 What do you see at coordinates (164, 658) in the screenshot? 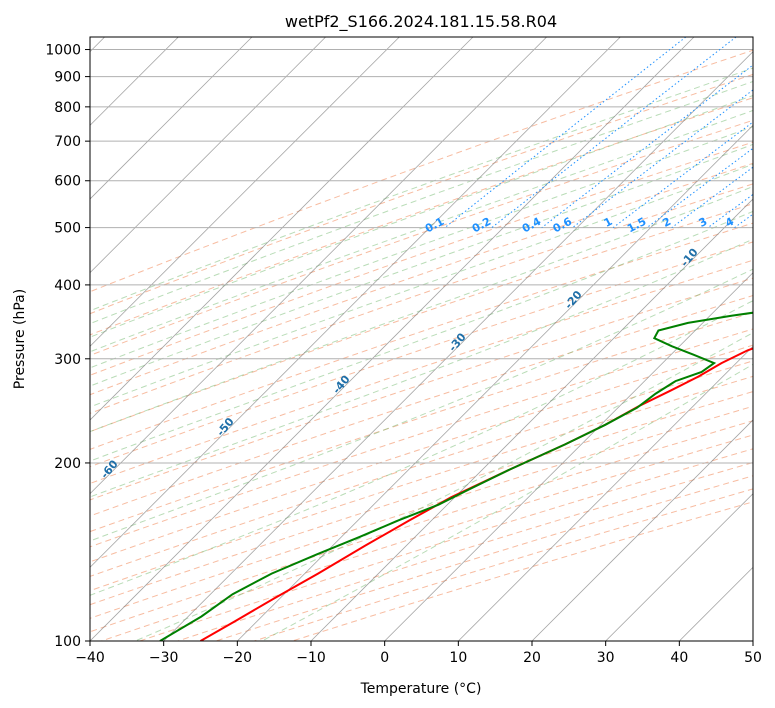
I see `x-tick-label: −30` at bounding box center [164, 658].